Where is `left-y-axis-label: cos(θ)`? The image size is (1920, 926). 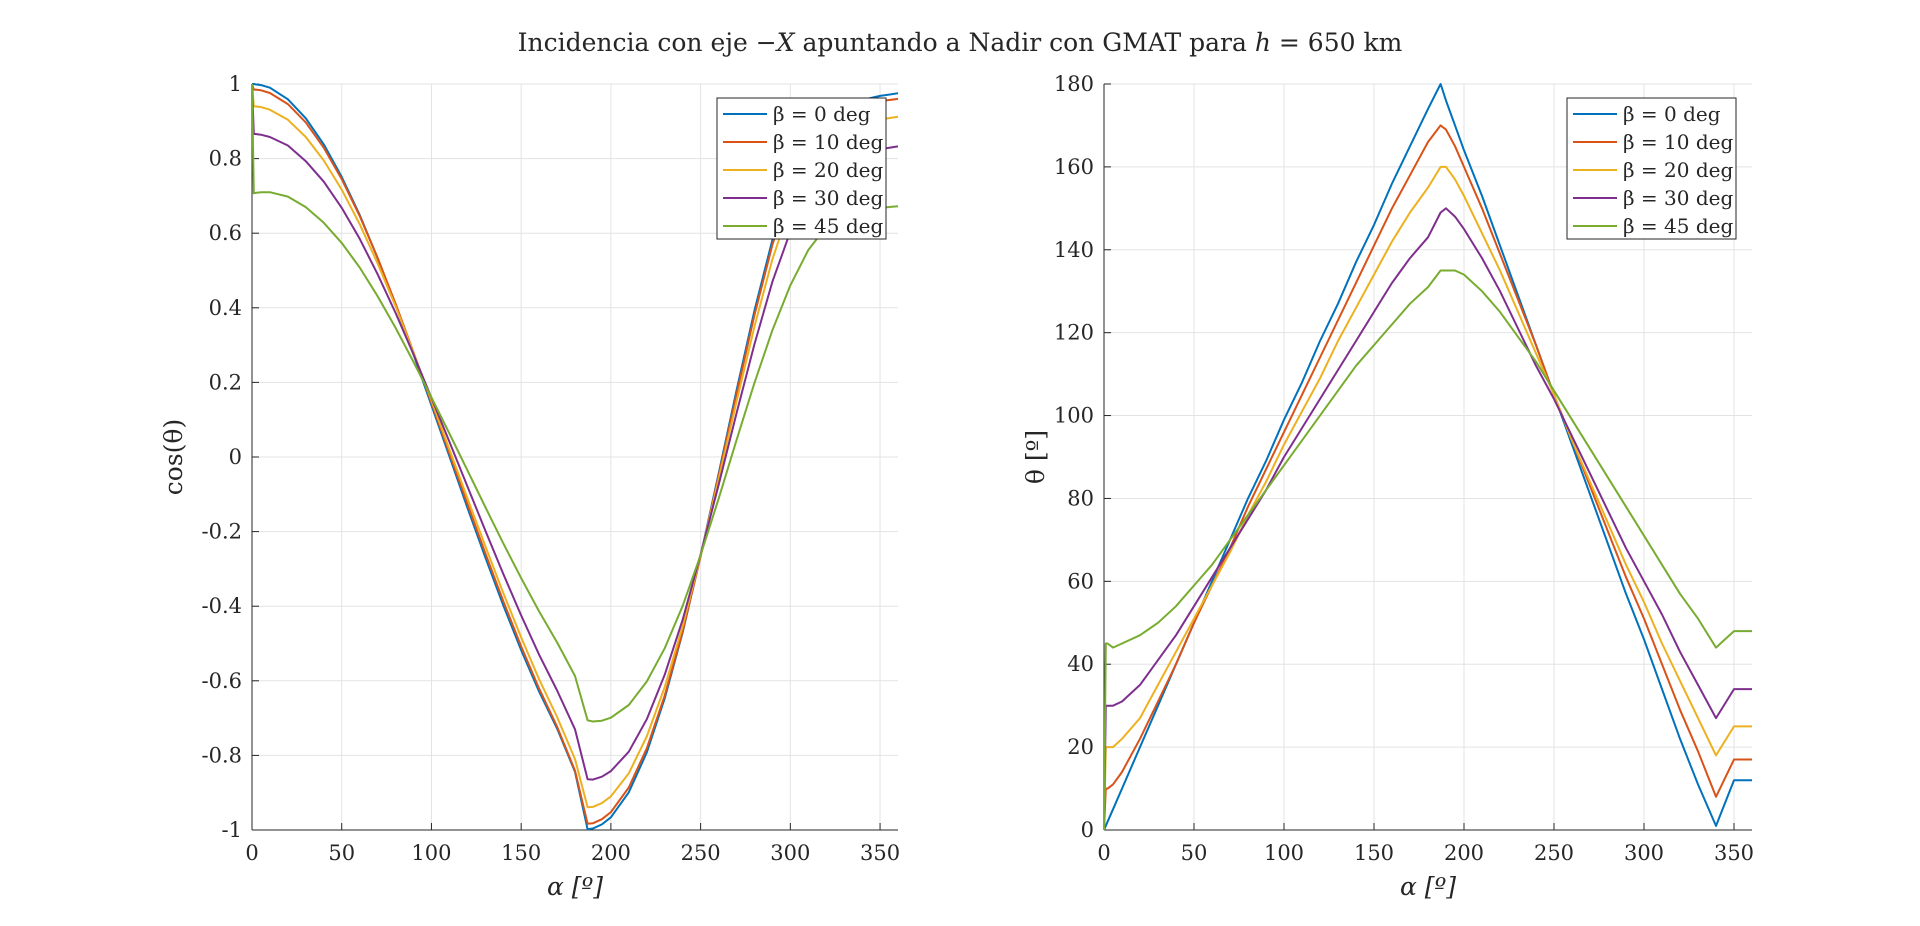
left-y-axis-label: cos(θ) is located at coordinates (173, 457).